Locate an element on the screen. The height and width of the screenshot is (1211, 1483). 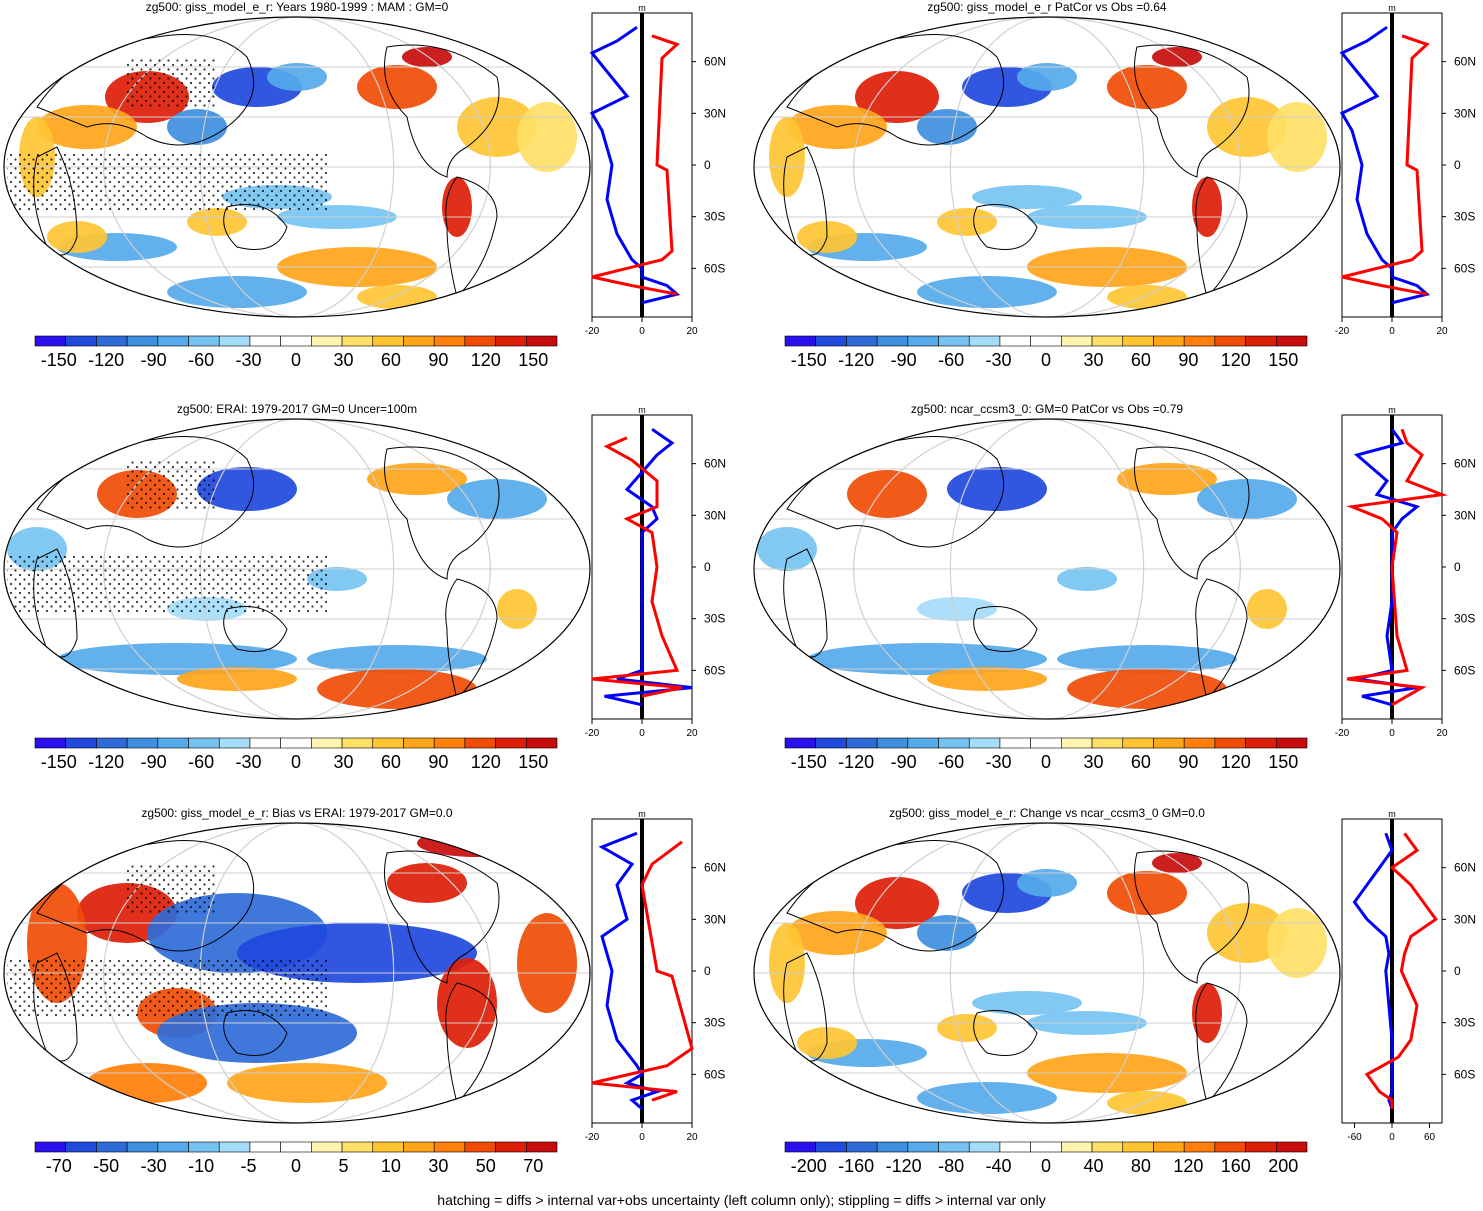
lat-tick-label: 30S is located at coordinates (714, 217).